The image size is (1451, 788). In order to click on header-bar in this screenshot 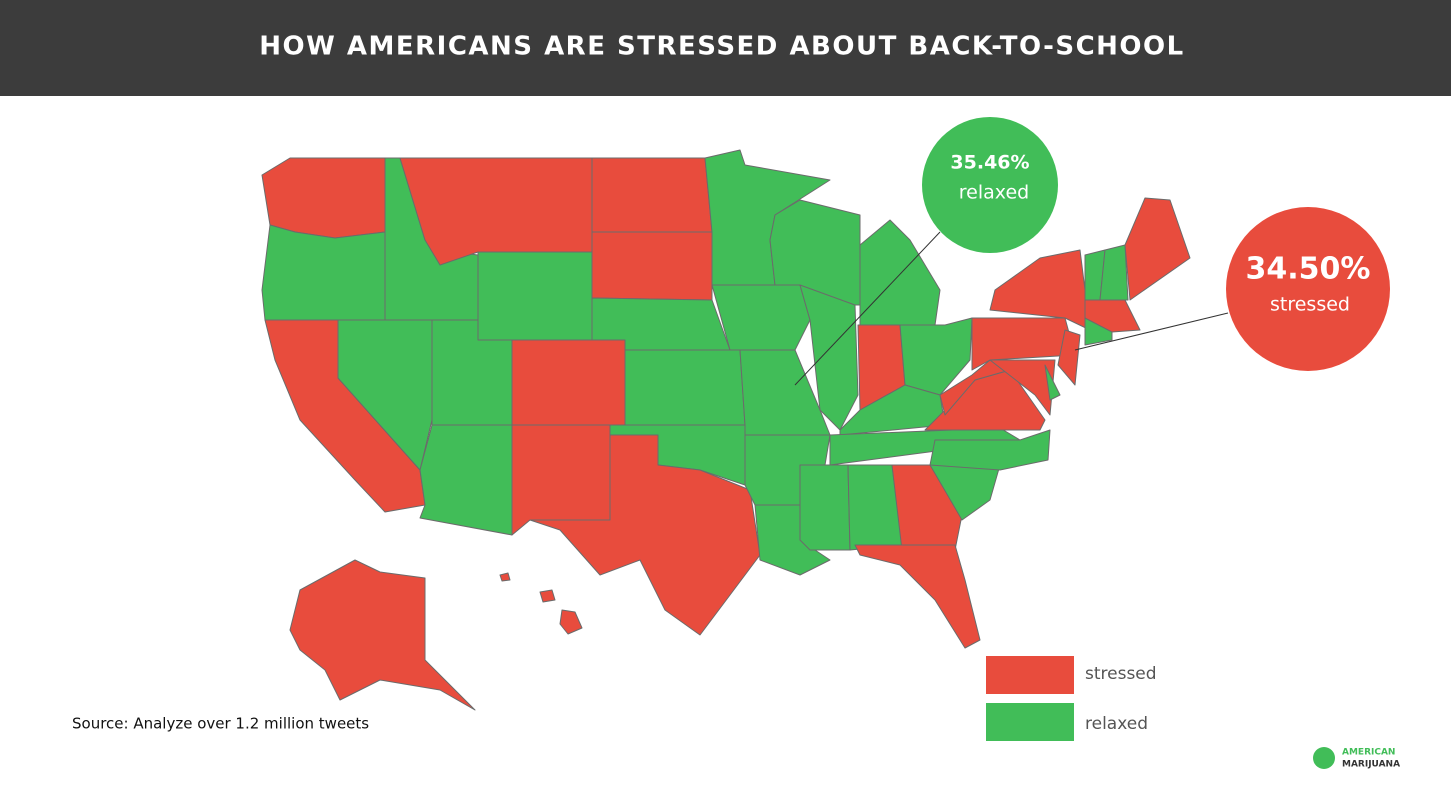, I will do `click(725, 48)`.